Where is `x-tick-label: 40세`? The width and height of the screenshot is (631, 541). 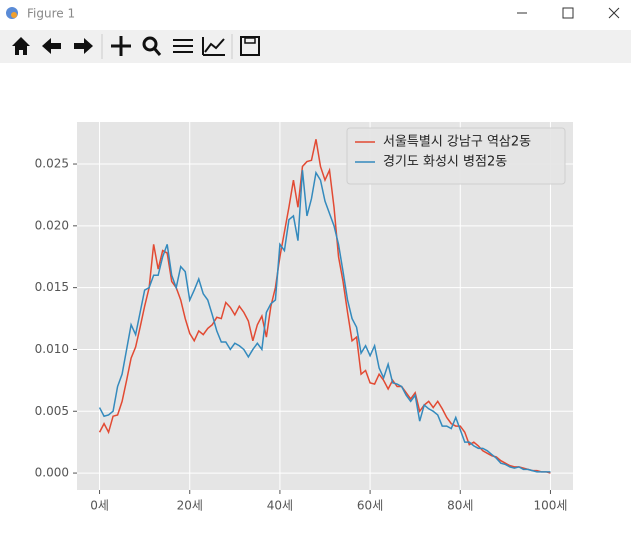 x-tick-label: 40세 is located at coordinates (280, 506).